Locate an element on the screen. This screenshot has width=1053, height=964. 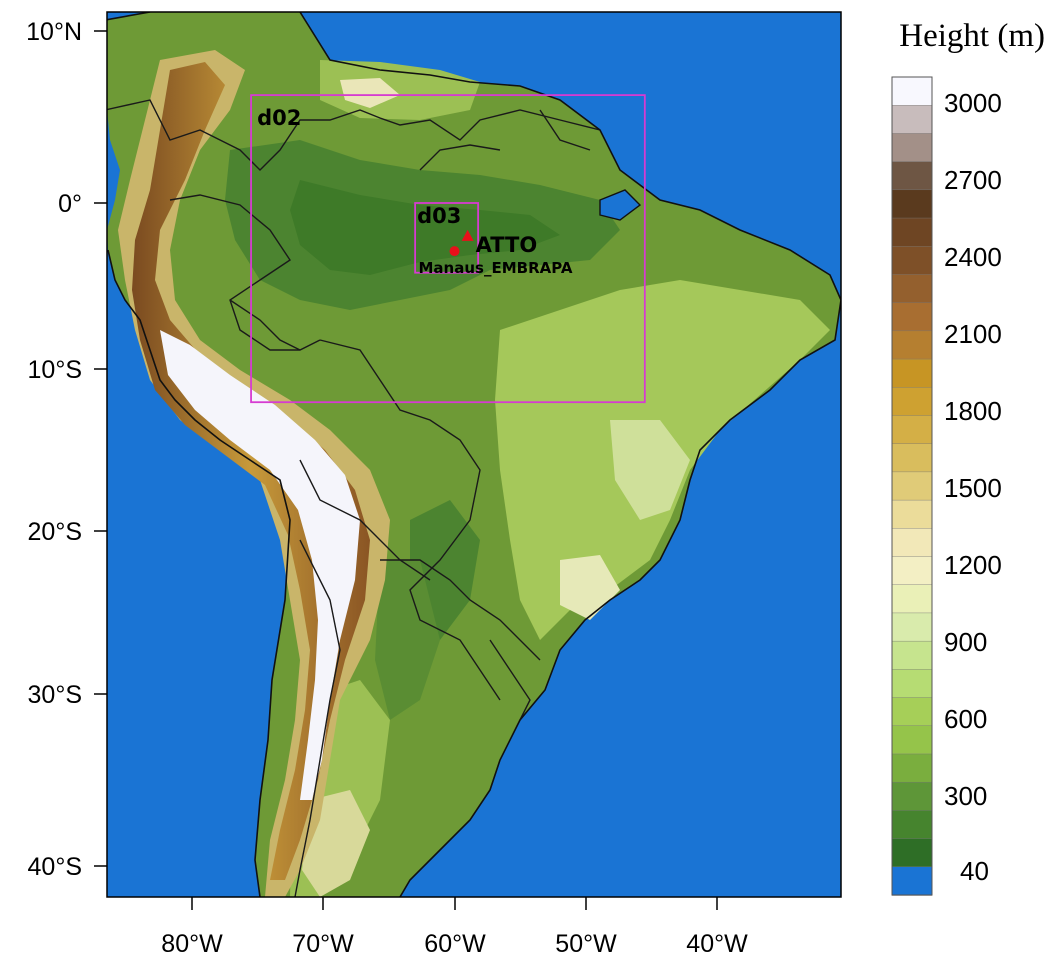
dot-marker-icon is located at coordinates (454, 251).